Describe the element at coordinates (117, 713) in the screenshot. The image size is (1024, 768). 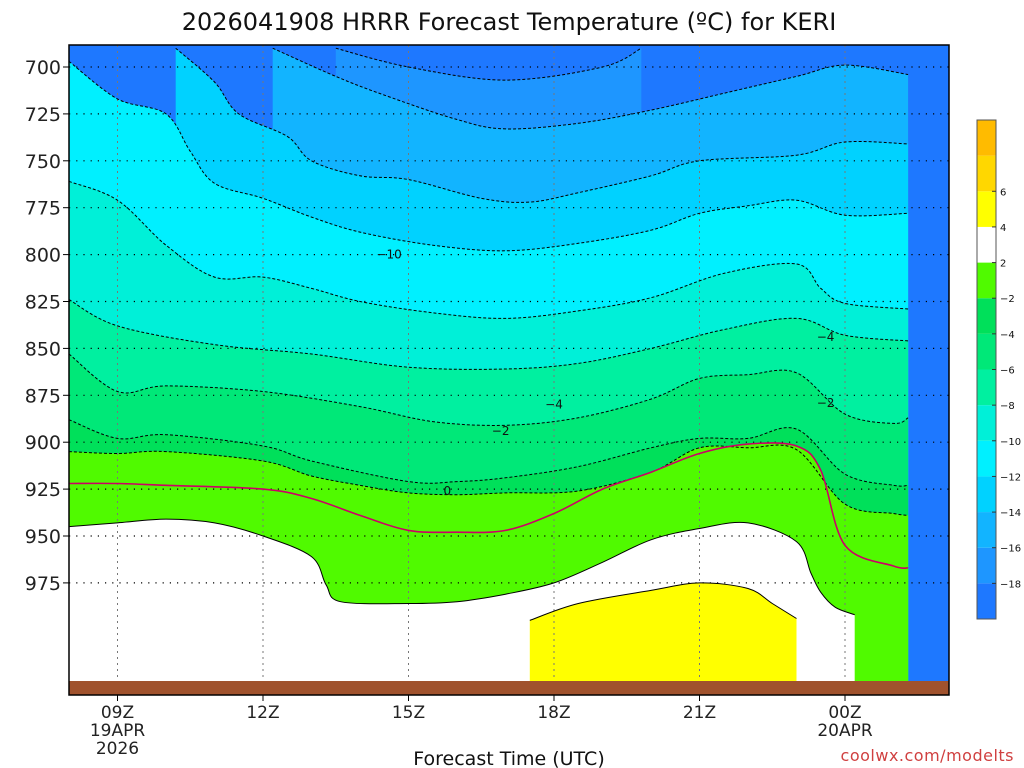
I see `x-tick-label: 09Z` at that location.